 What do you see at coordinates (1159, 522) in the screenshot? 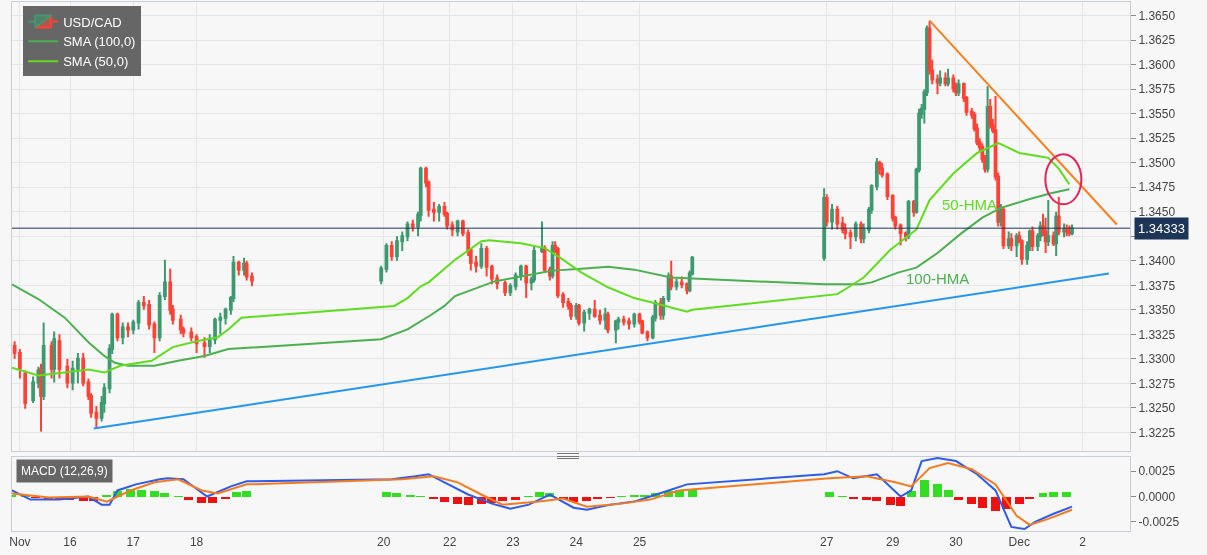
I see `y-tick-label: -0.0025` at bounding box center [1159, 522].